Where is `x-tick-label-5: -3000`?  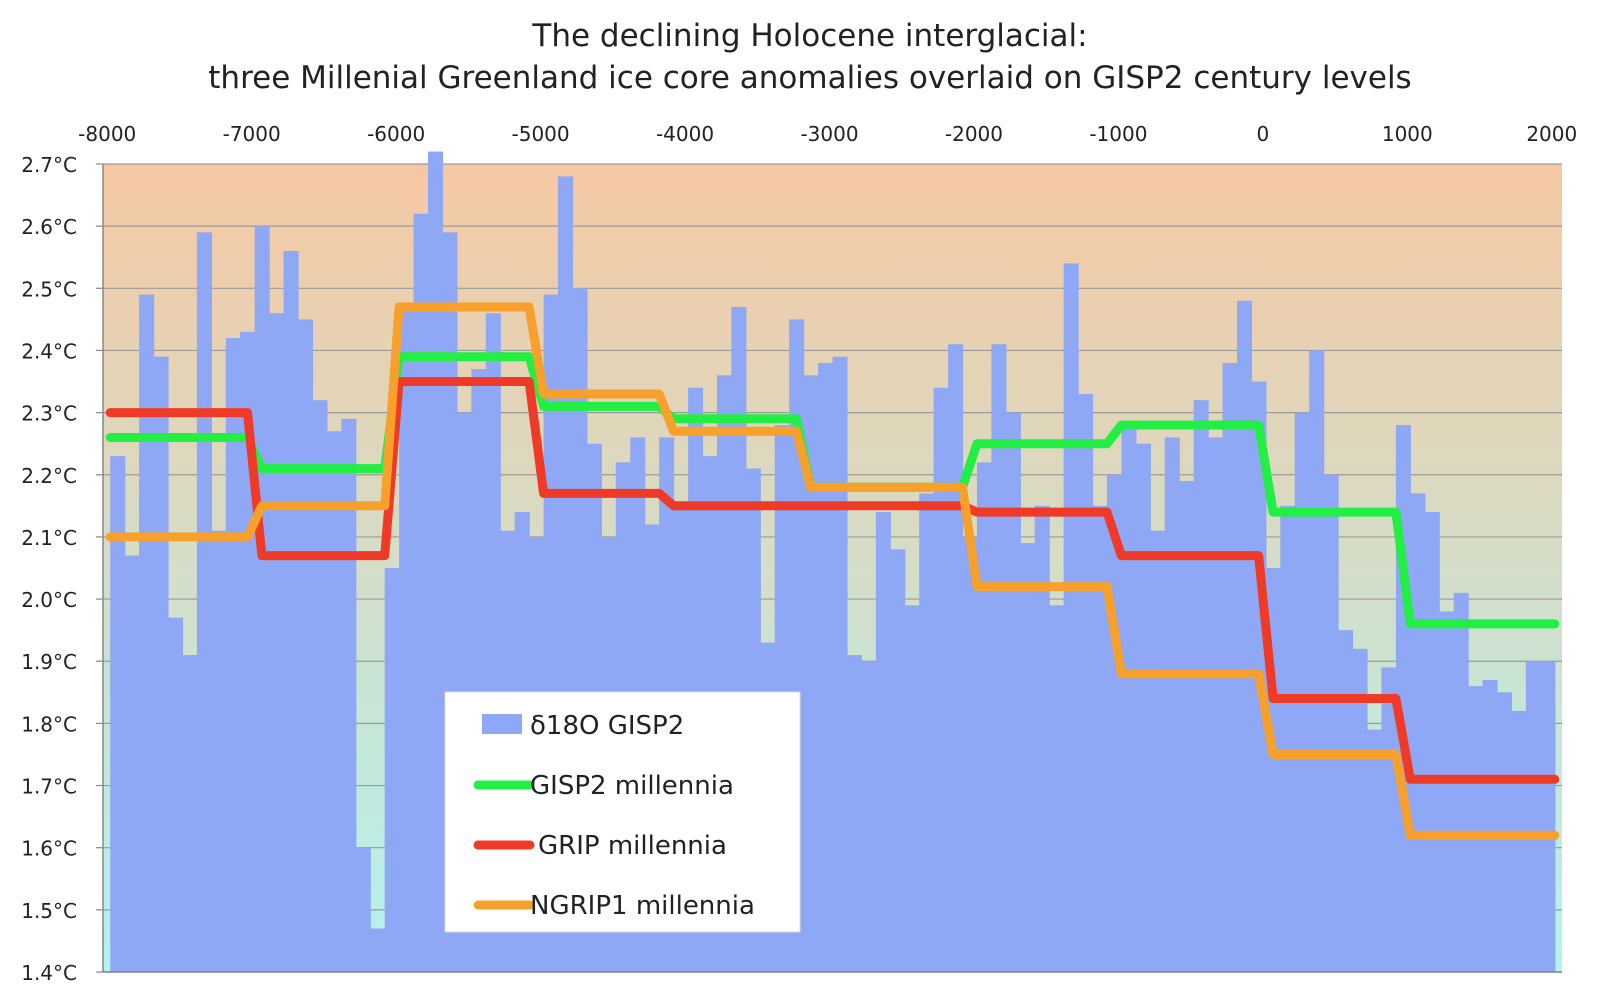 x-tick-label-5: -3000 is located at coordinates (829, 134).